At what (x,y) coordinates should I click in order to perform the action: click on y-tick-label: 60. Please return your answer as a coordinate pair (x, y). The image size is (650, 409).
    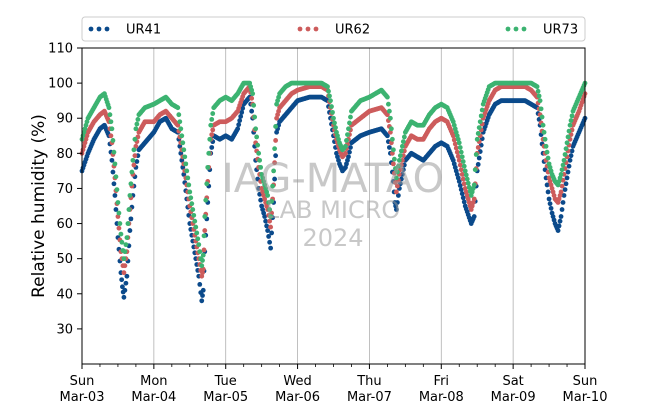
    Looking at the image, I should click on (64, 224).